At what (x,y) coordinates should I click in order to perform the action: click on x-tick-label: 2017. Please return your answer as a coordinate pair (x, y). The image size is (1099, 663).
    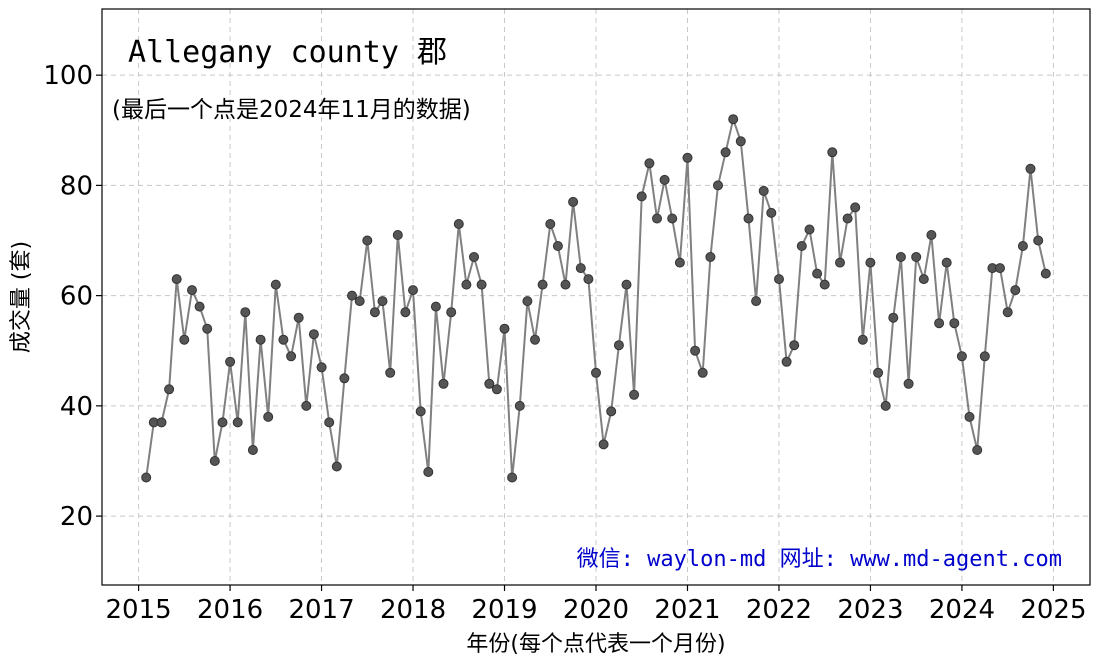
    Looking at the image, I should click on (321, 610).